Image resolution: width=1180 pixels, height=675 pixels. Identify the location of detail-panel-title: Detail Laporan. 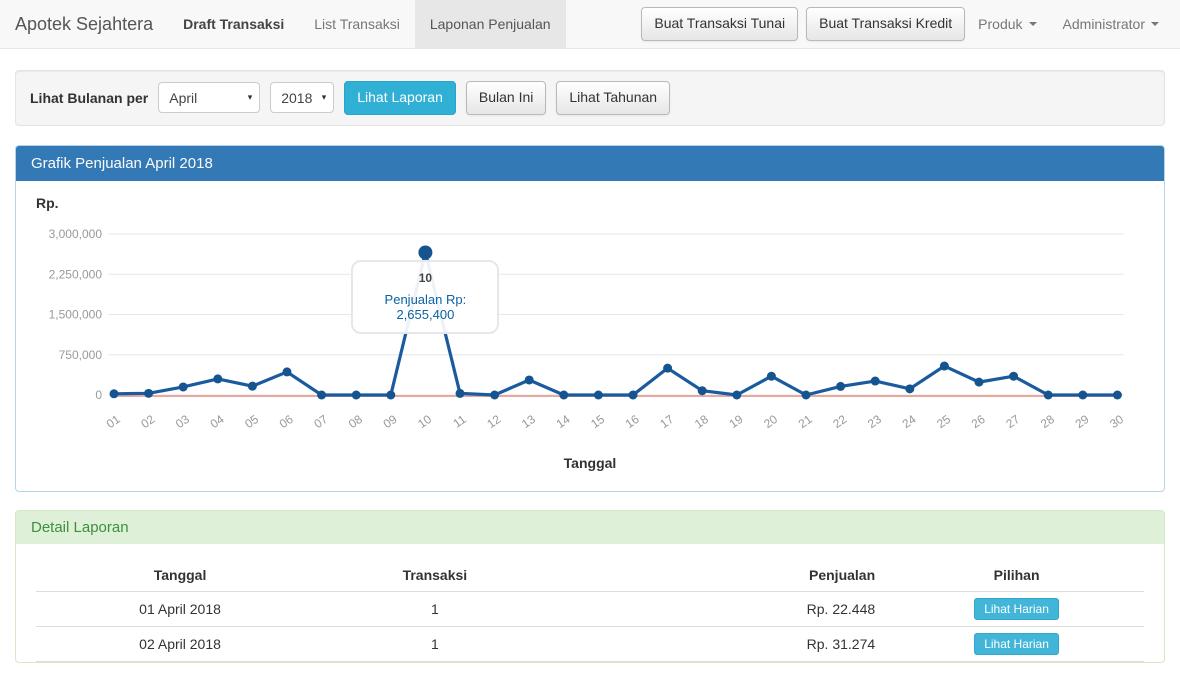
(590, 527).